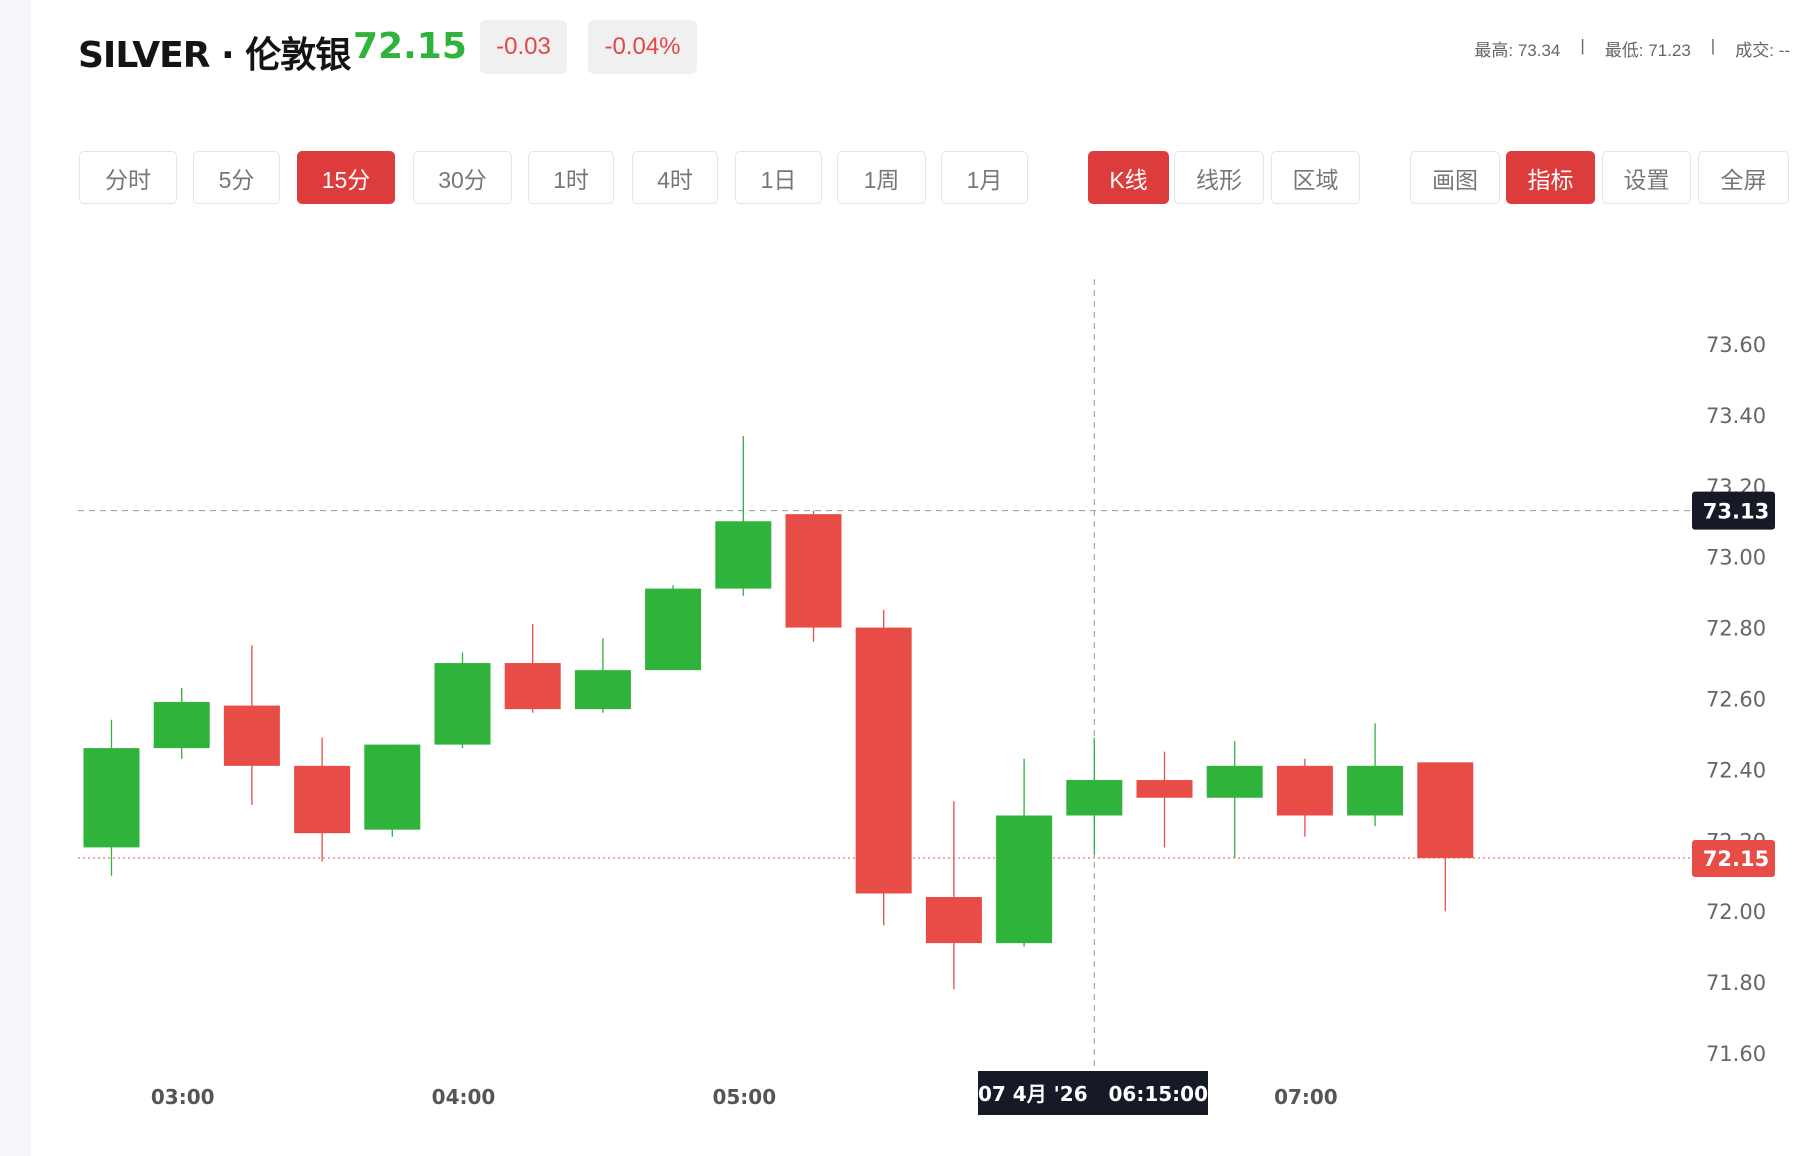 This screenshot has width=1812, height=1156. What do you see at coordinates (1736, 345) in the screenshot?
I see `y-tick-label: 73.60` at bounding box center [1736, 345].